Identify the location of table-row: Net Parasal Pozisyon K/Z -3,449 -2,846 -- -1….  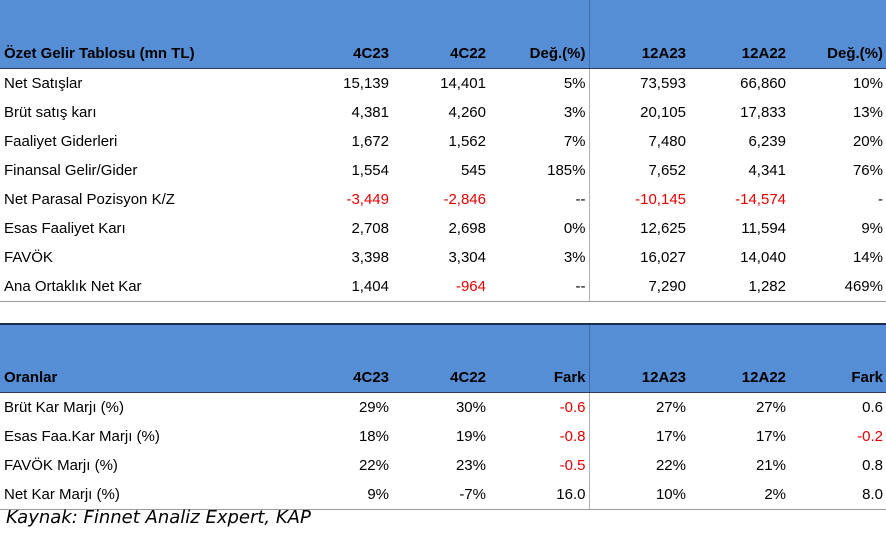
(443, 199).